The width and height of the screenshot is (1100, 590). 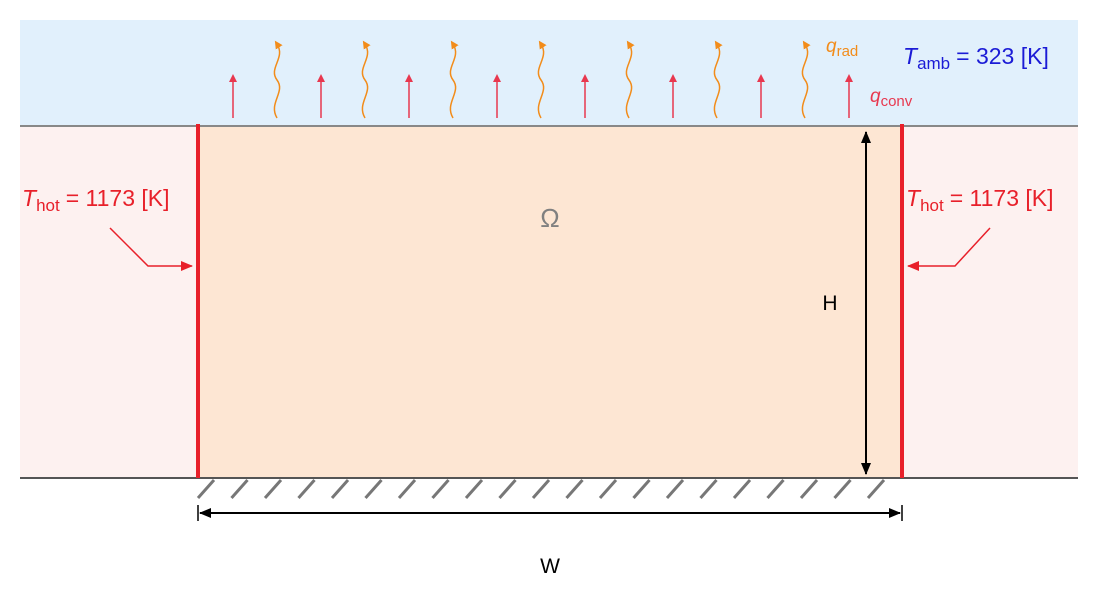 I want to click on right-region, so click(x=990, y=302).